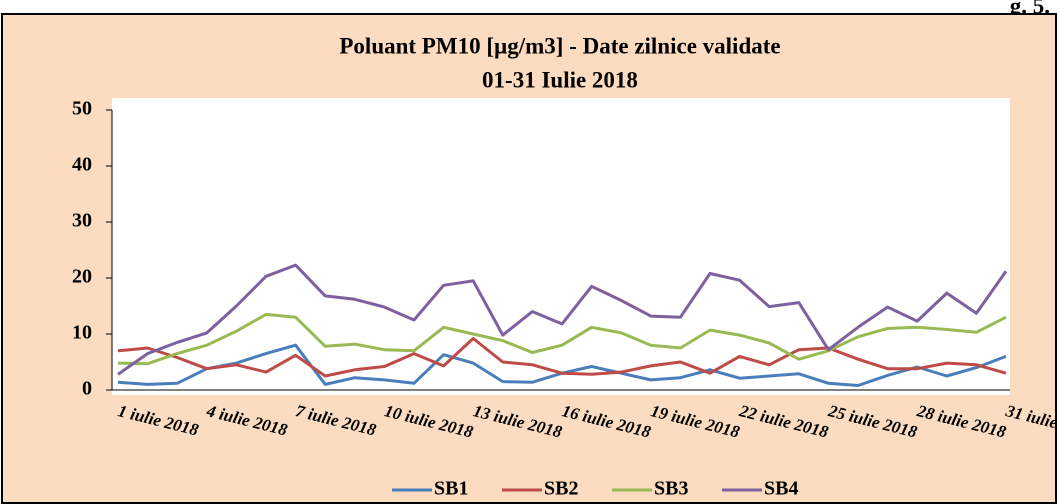 Image resolution: width=1059 pixels, height=504 pixels. I want to click on y-tick-label: 10, so click(82, 333).